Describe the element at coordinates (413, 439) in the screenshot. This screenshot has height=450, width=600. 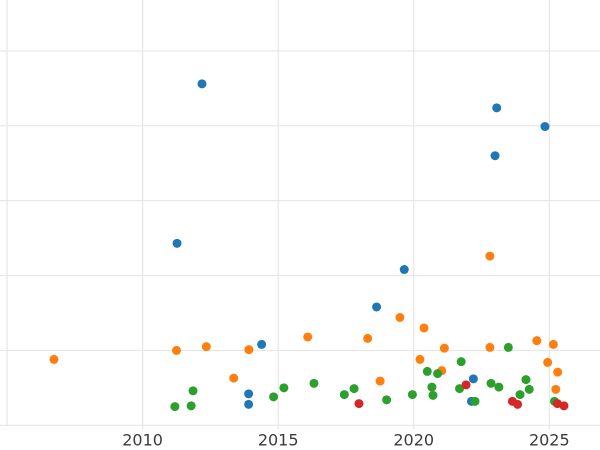
I see `x-tick-label: 2020` at that location.